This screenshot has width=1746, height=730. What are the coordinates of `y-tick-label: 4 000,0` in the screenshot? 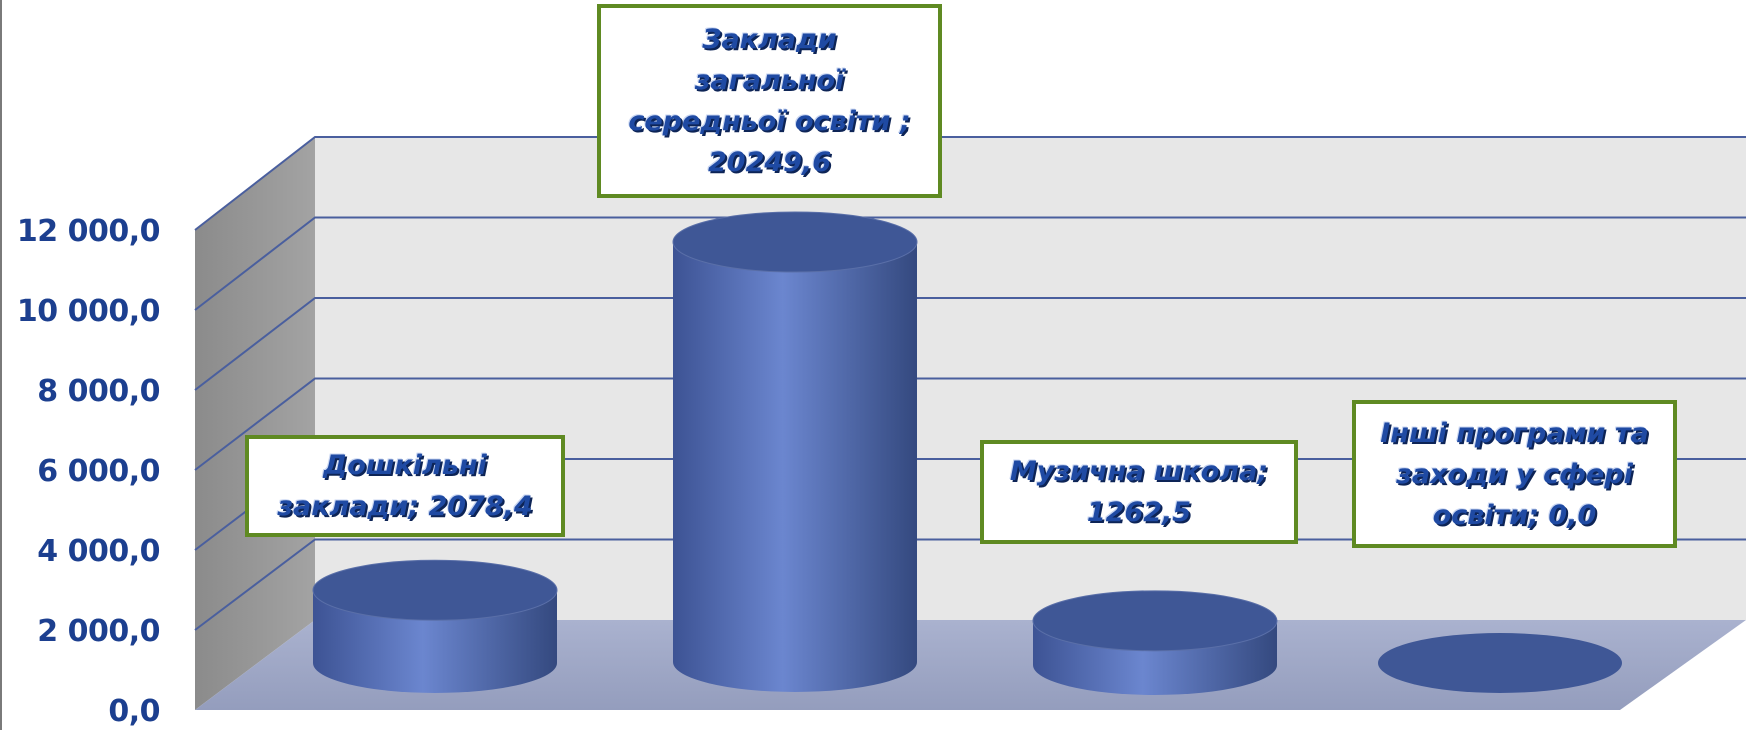 It's located at (98, 551).